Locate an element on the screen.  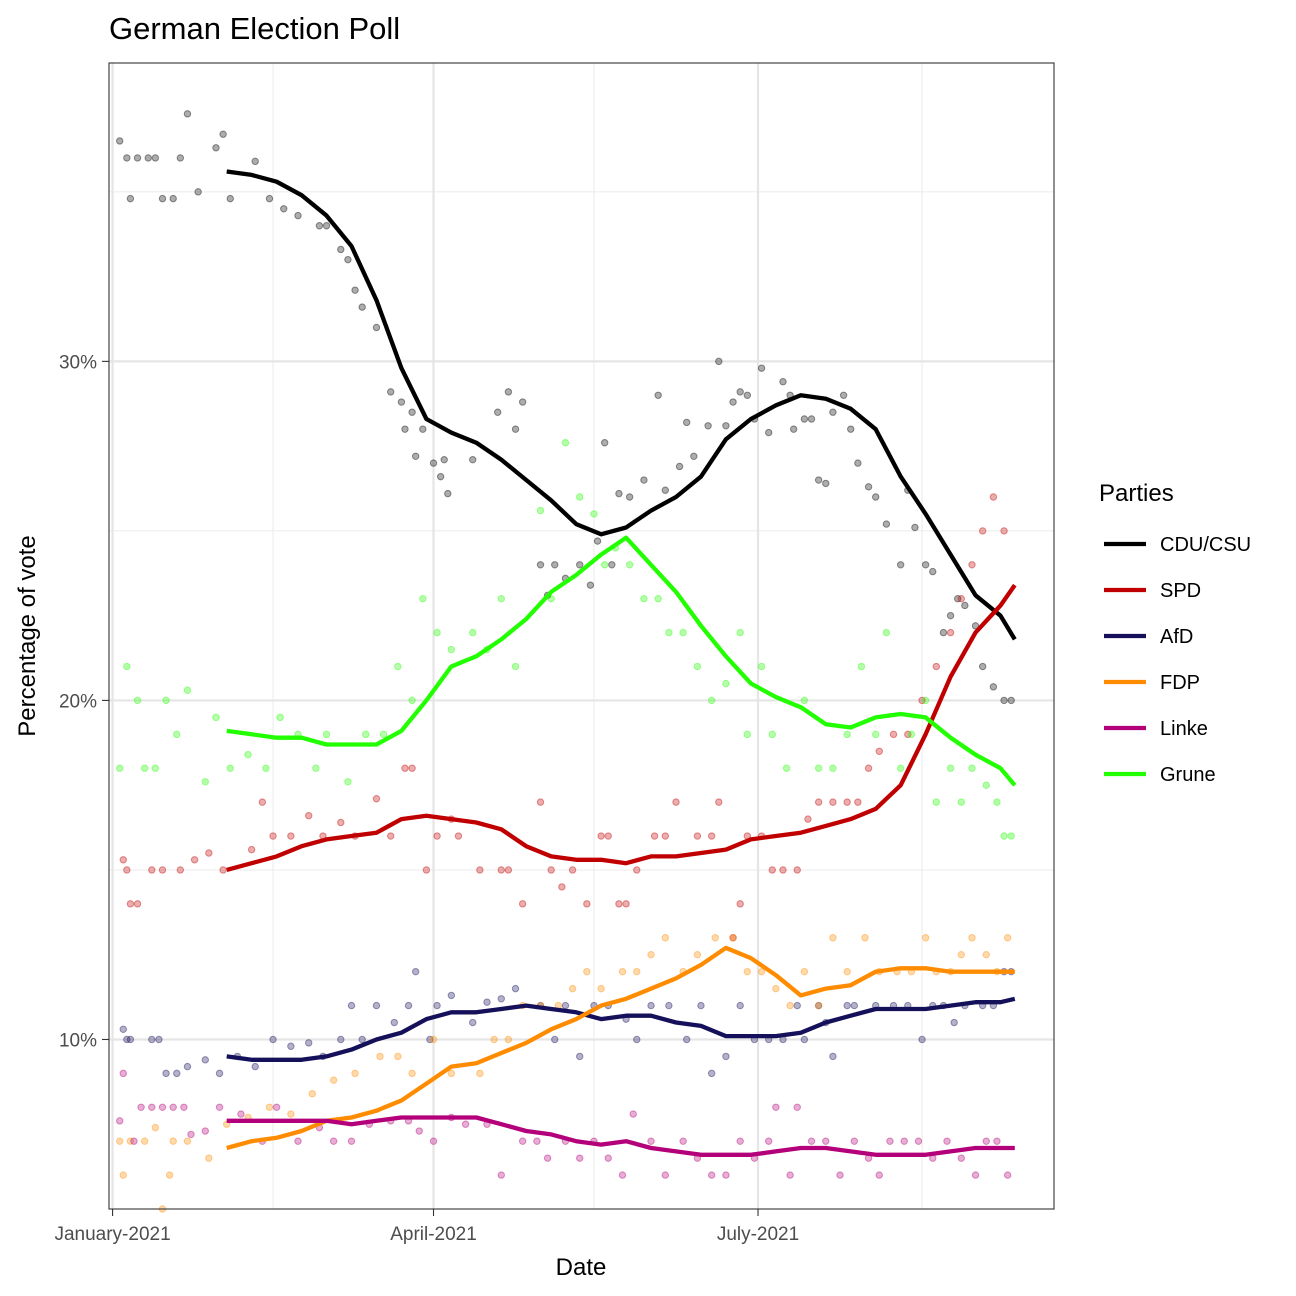
y-tick-label: 30% is located at coordinates (78, 362).